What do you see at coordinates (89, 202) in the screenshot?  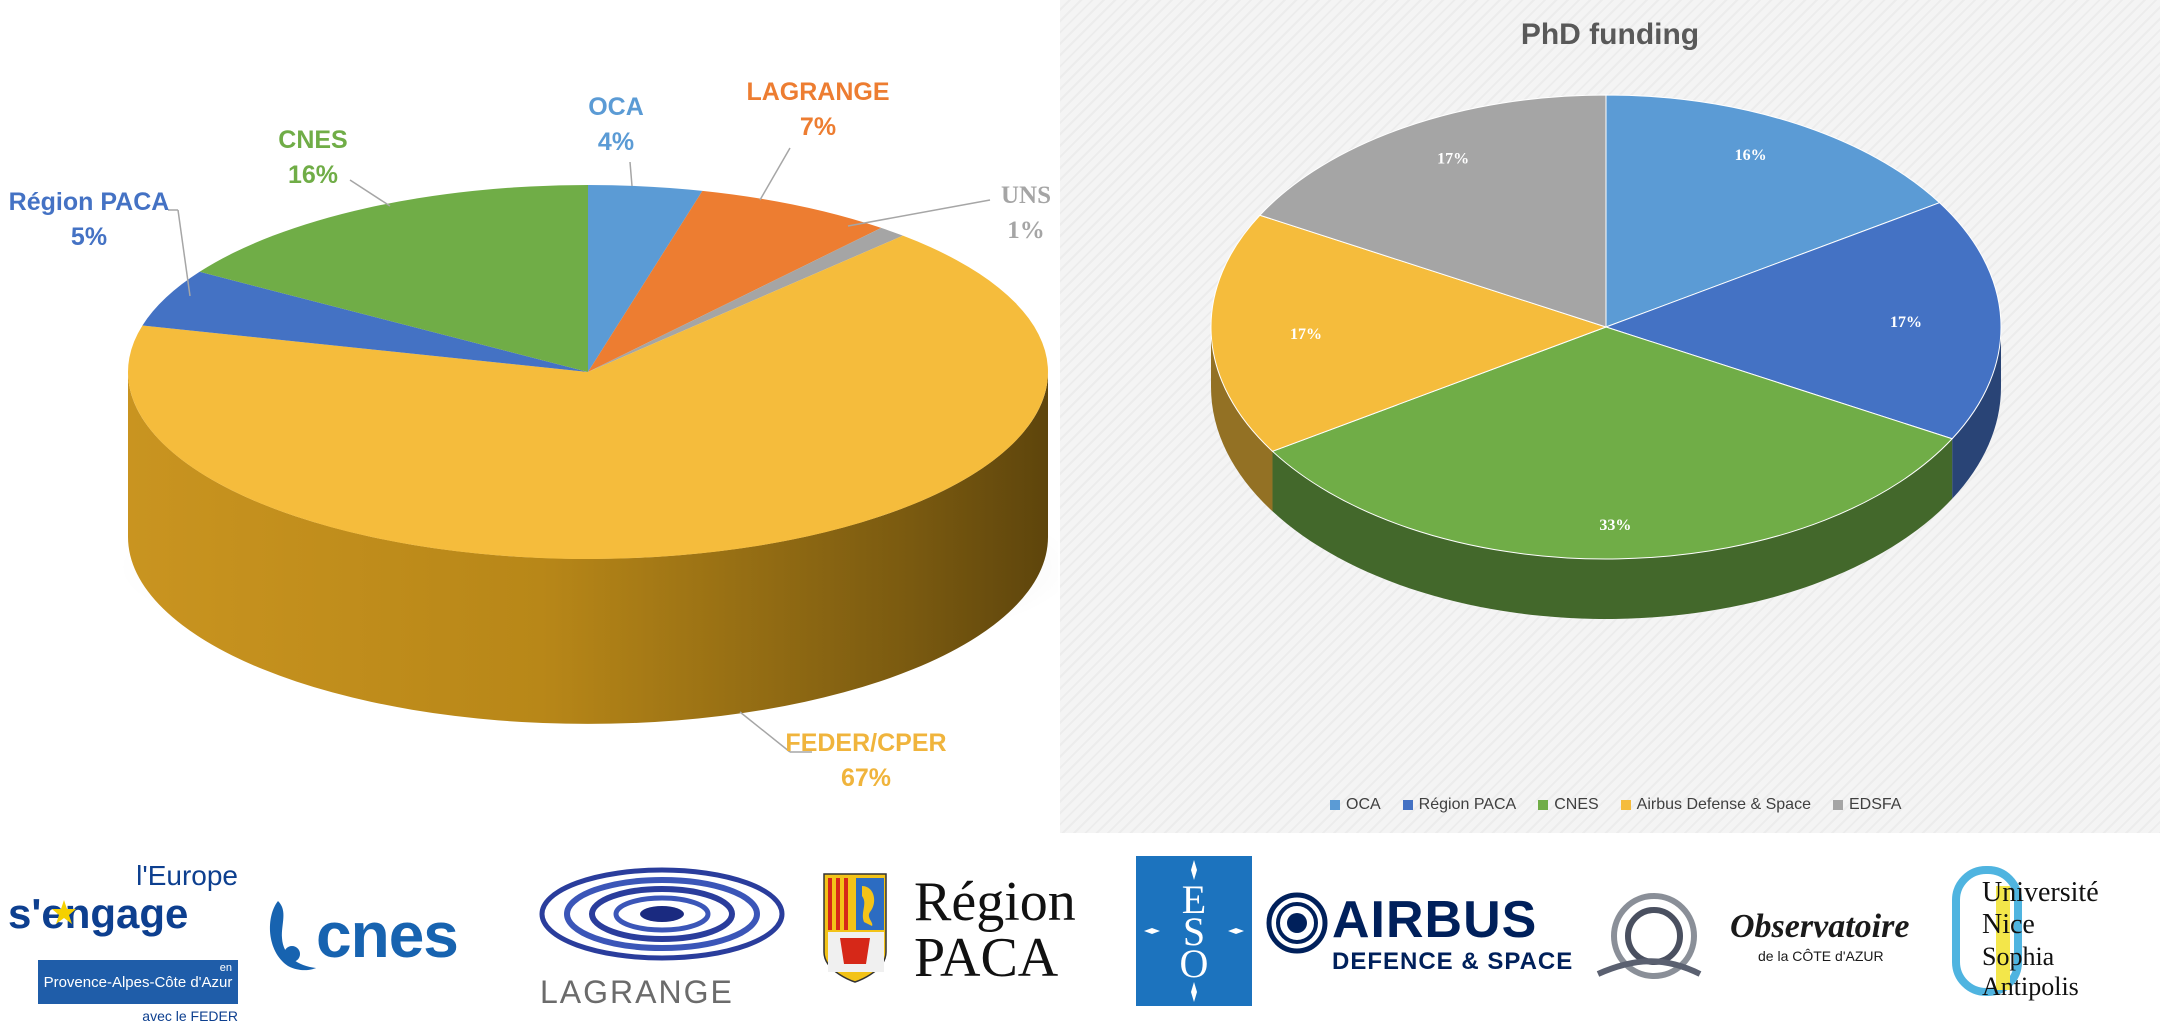 I see `slice-label: Région PACA` at bounding box center [89, 202].